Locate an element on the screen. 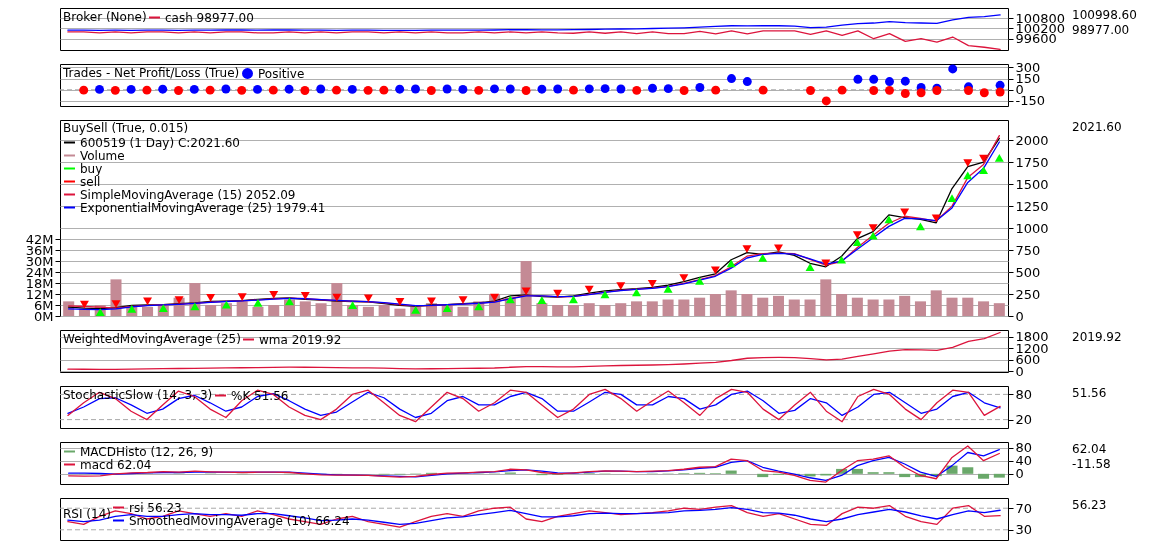  text: 51.56 is located at coordinates (1089, 393).